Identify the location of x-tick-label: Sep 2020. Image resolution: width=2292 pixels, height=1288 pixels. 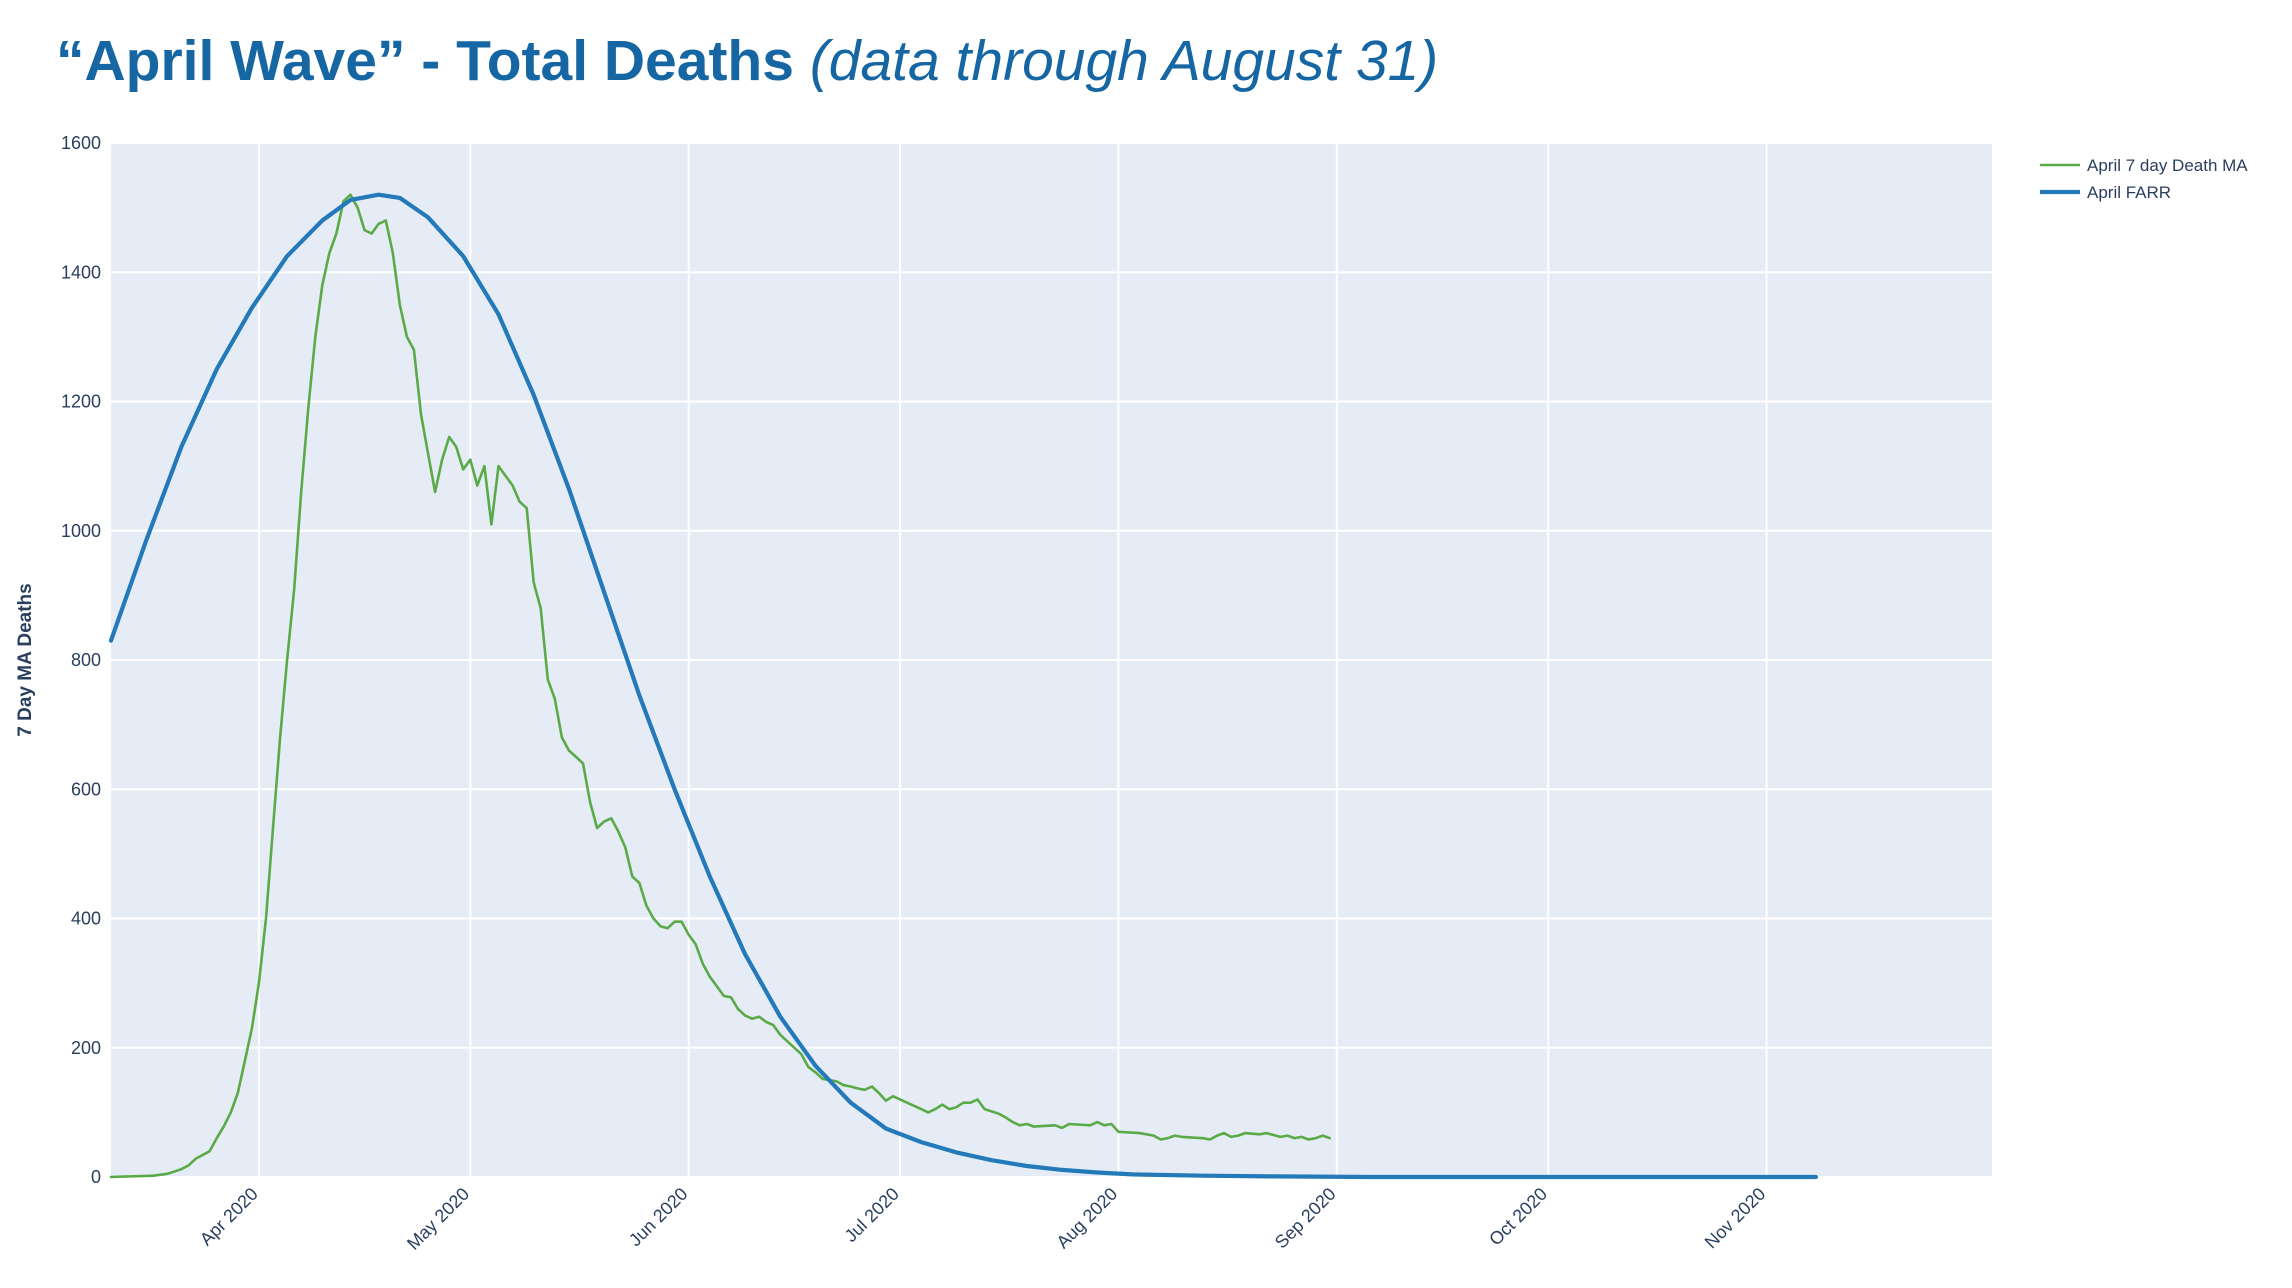
(1305, 1218).